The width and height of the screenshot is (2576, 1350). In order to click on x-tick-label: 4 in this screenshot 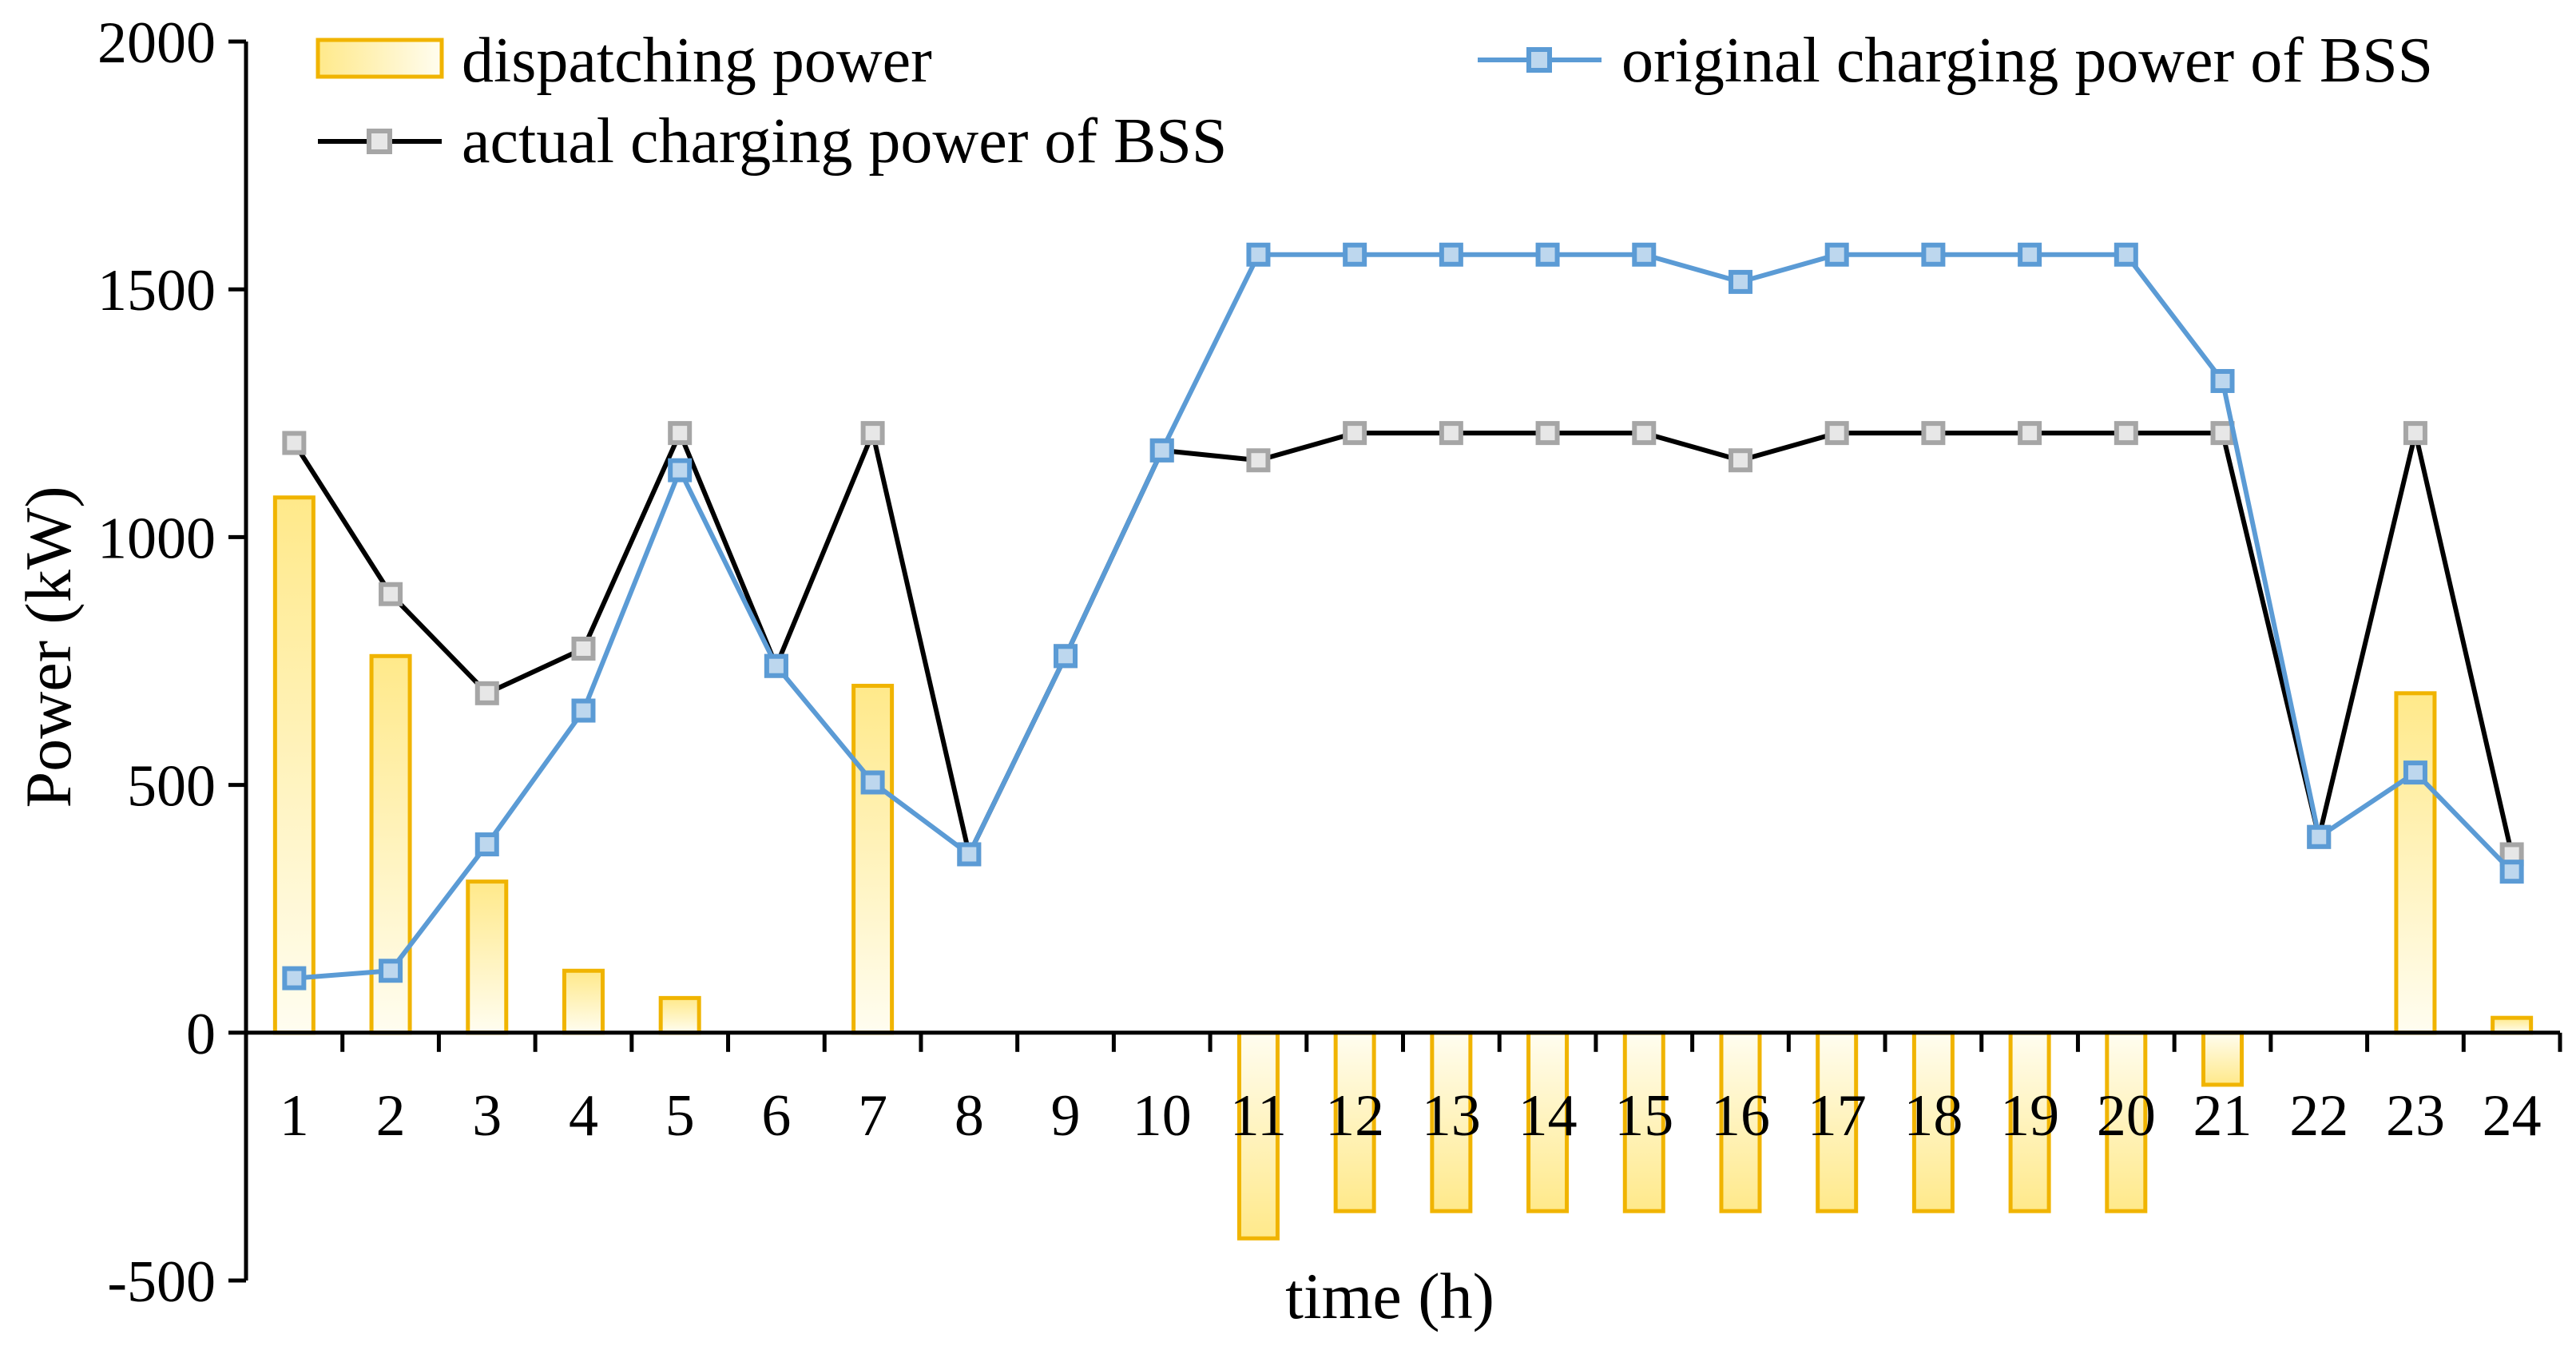, I will do `click(583, 1116)`.